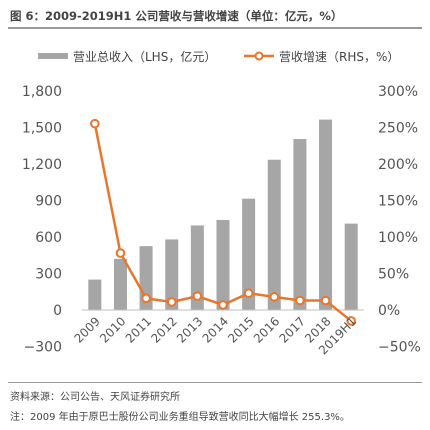 The width and height of the screenshot is (430, 430). Describe the element at coordinates (259, 56) in the screenshot. I see `legend-marker-growth` at that location.